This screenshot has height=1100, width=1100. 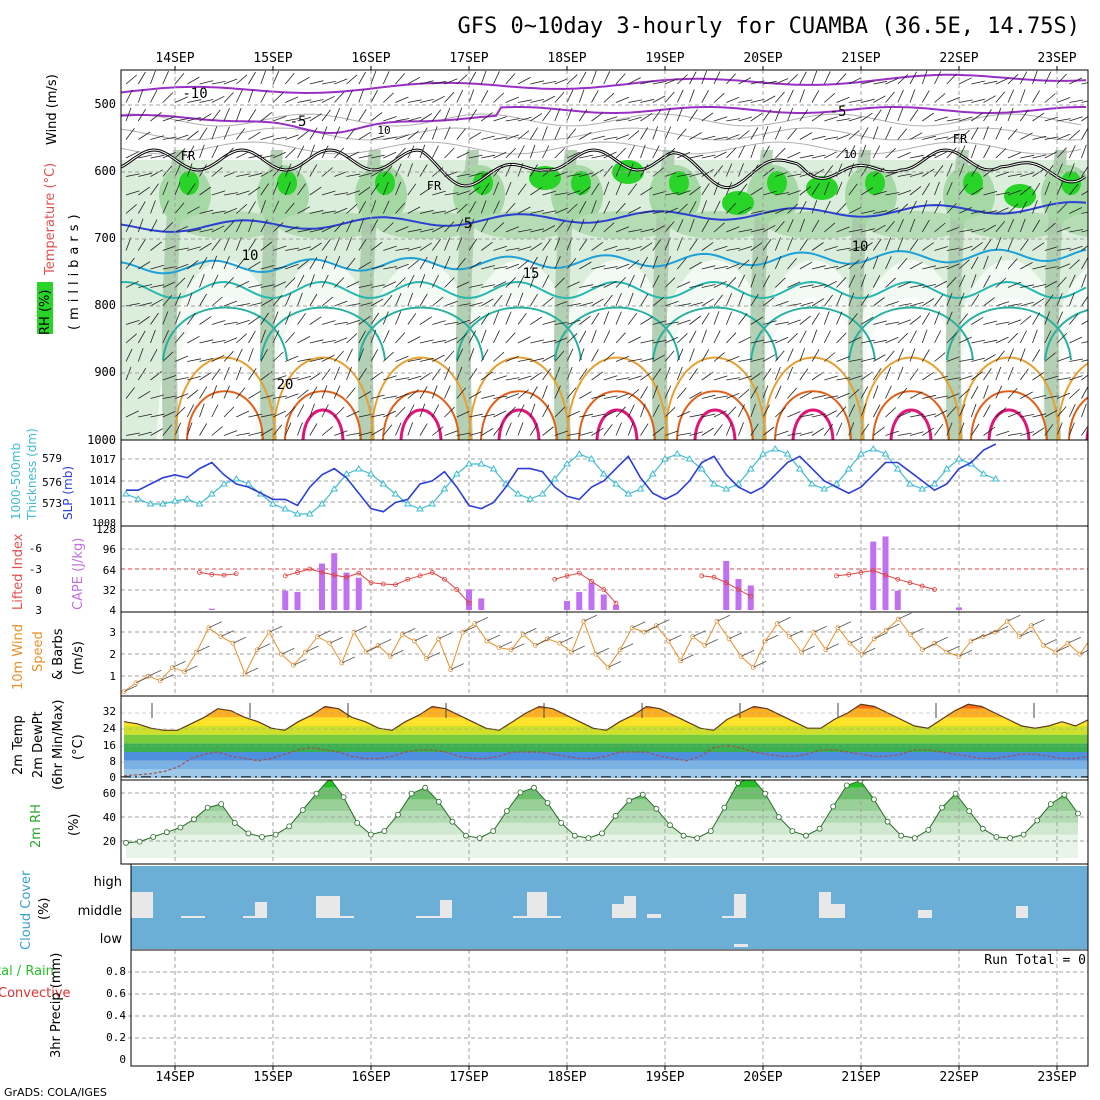 What do you see at coordinates (38, 651) in the screenshot?
I see `wind10-axis-label-2: Speed` at bounding box center [38, 651].